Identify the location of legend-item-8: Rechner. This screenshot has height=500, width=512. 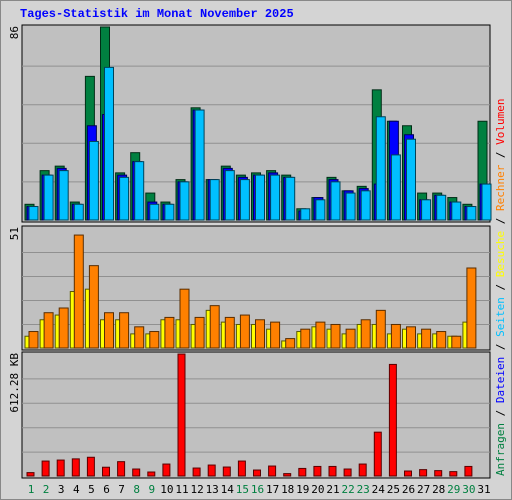
(500, 187).